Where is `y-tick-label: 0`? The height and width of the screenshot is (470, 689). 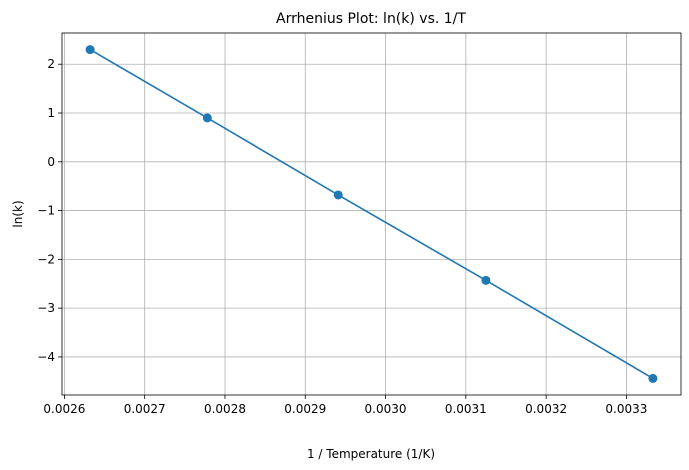
y-tick-label: 0 is located at coordinates (51, 162).